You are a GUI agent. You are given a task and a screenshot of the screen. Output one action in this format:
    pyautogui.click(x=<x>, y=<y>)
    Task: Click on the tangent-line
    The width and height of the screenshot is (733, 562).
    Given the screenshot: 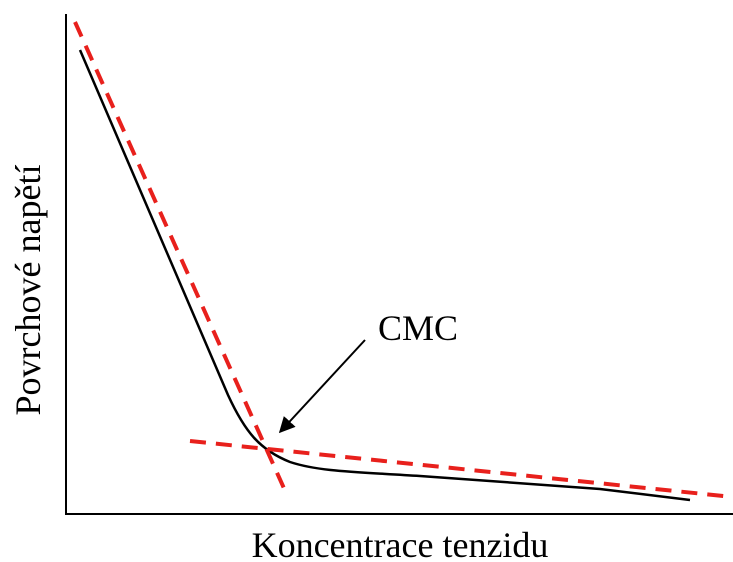 What is the action you would take?
    pyautogui.click(x=461, y=469)
    